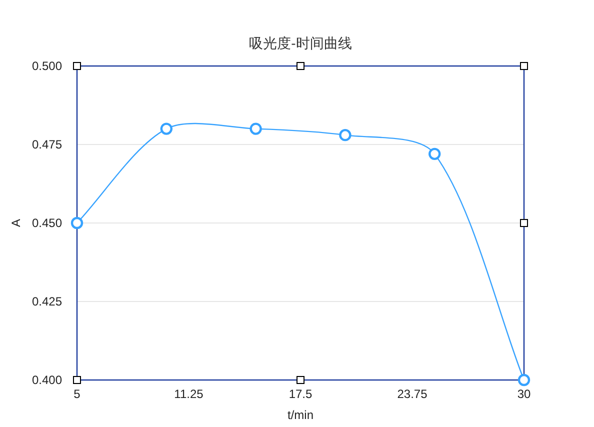 The width and height of the screenshot is (594, 427). What do you see at coordinates (300, 394) in the screenshot?
I see `x-tick-label: 17.5` at bounding box center [300, 394].